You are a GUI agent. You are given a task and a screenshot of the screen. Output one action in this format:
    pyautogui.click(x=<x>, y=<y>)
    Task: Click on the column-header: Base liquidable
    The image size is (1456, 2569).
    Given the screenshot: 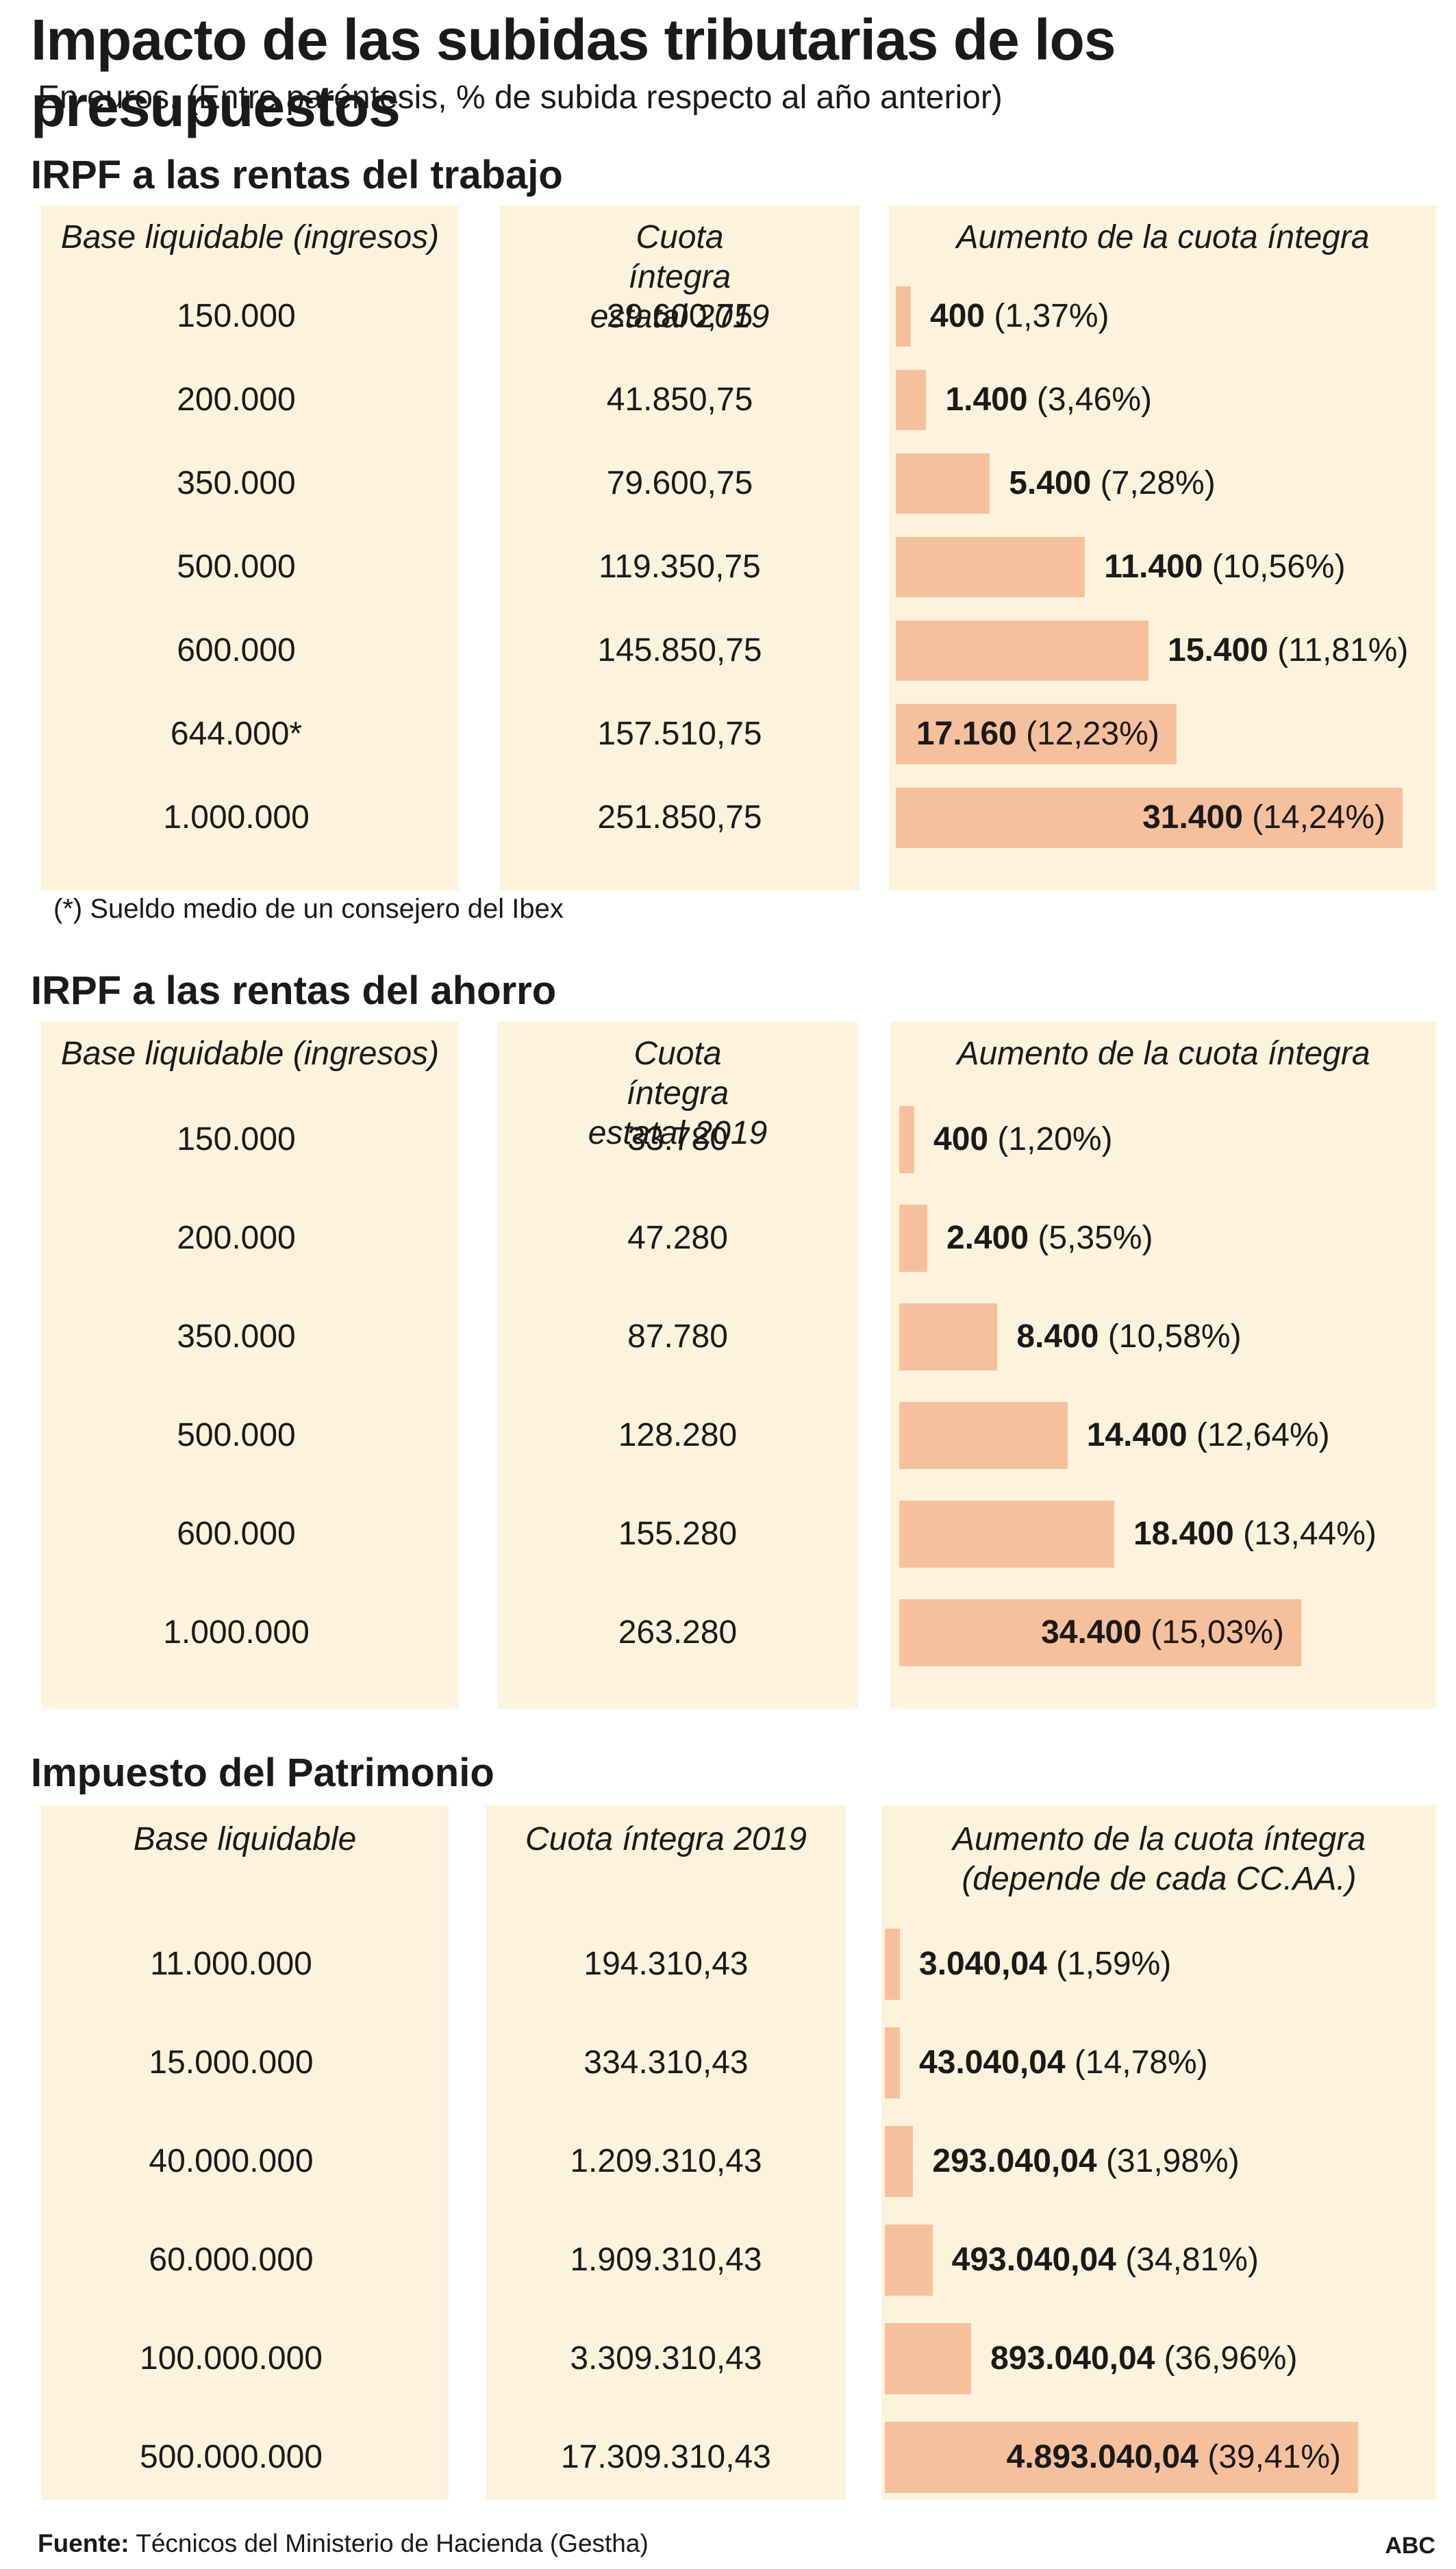 What is the action you would take?
    pyautogui.click(x=245, y=1839)
    